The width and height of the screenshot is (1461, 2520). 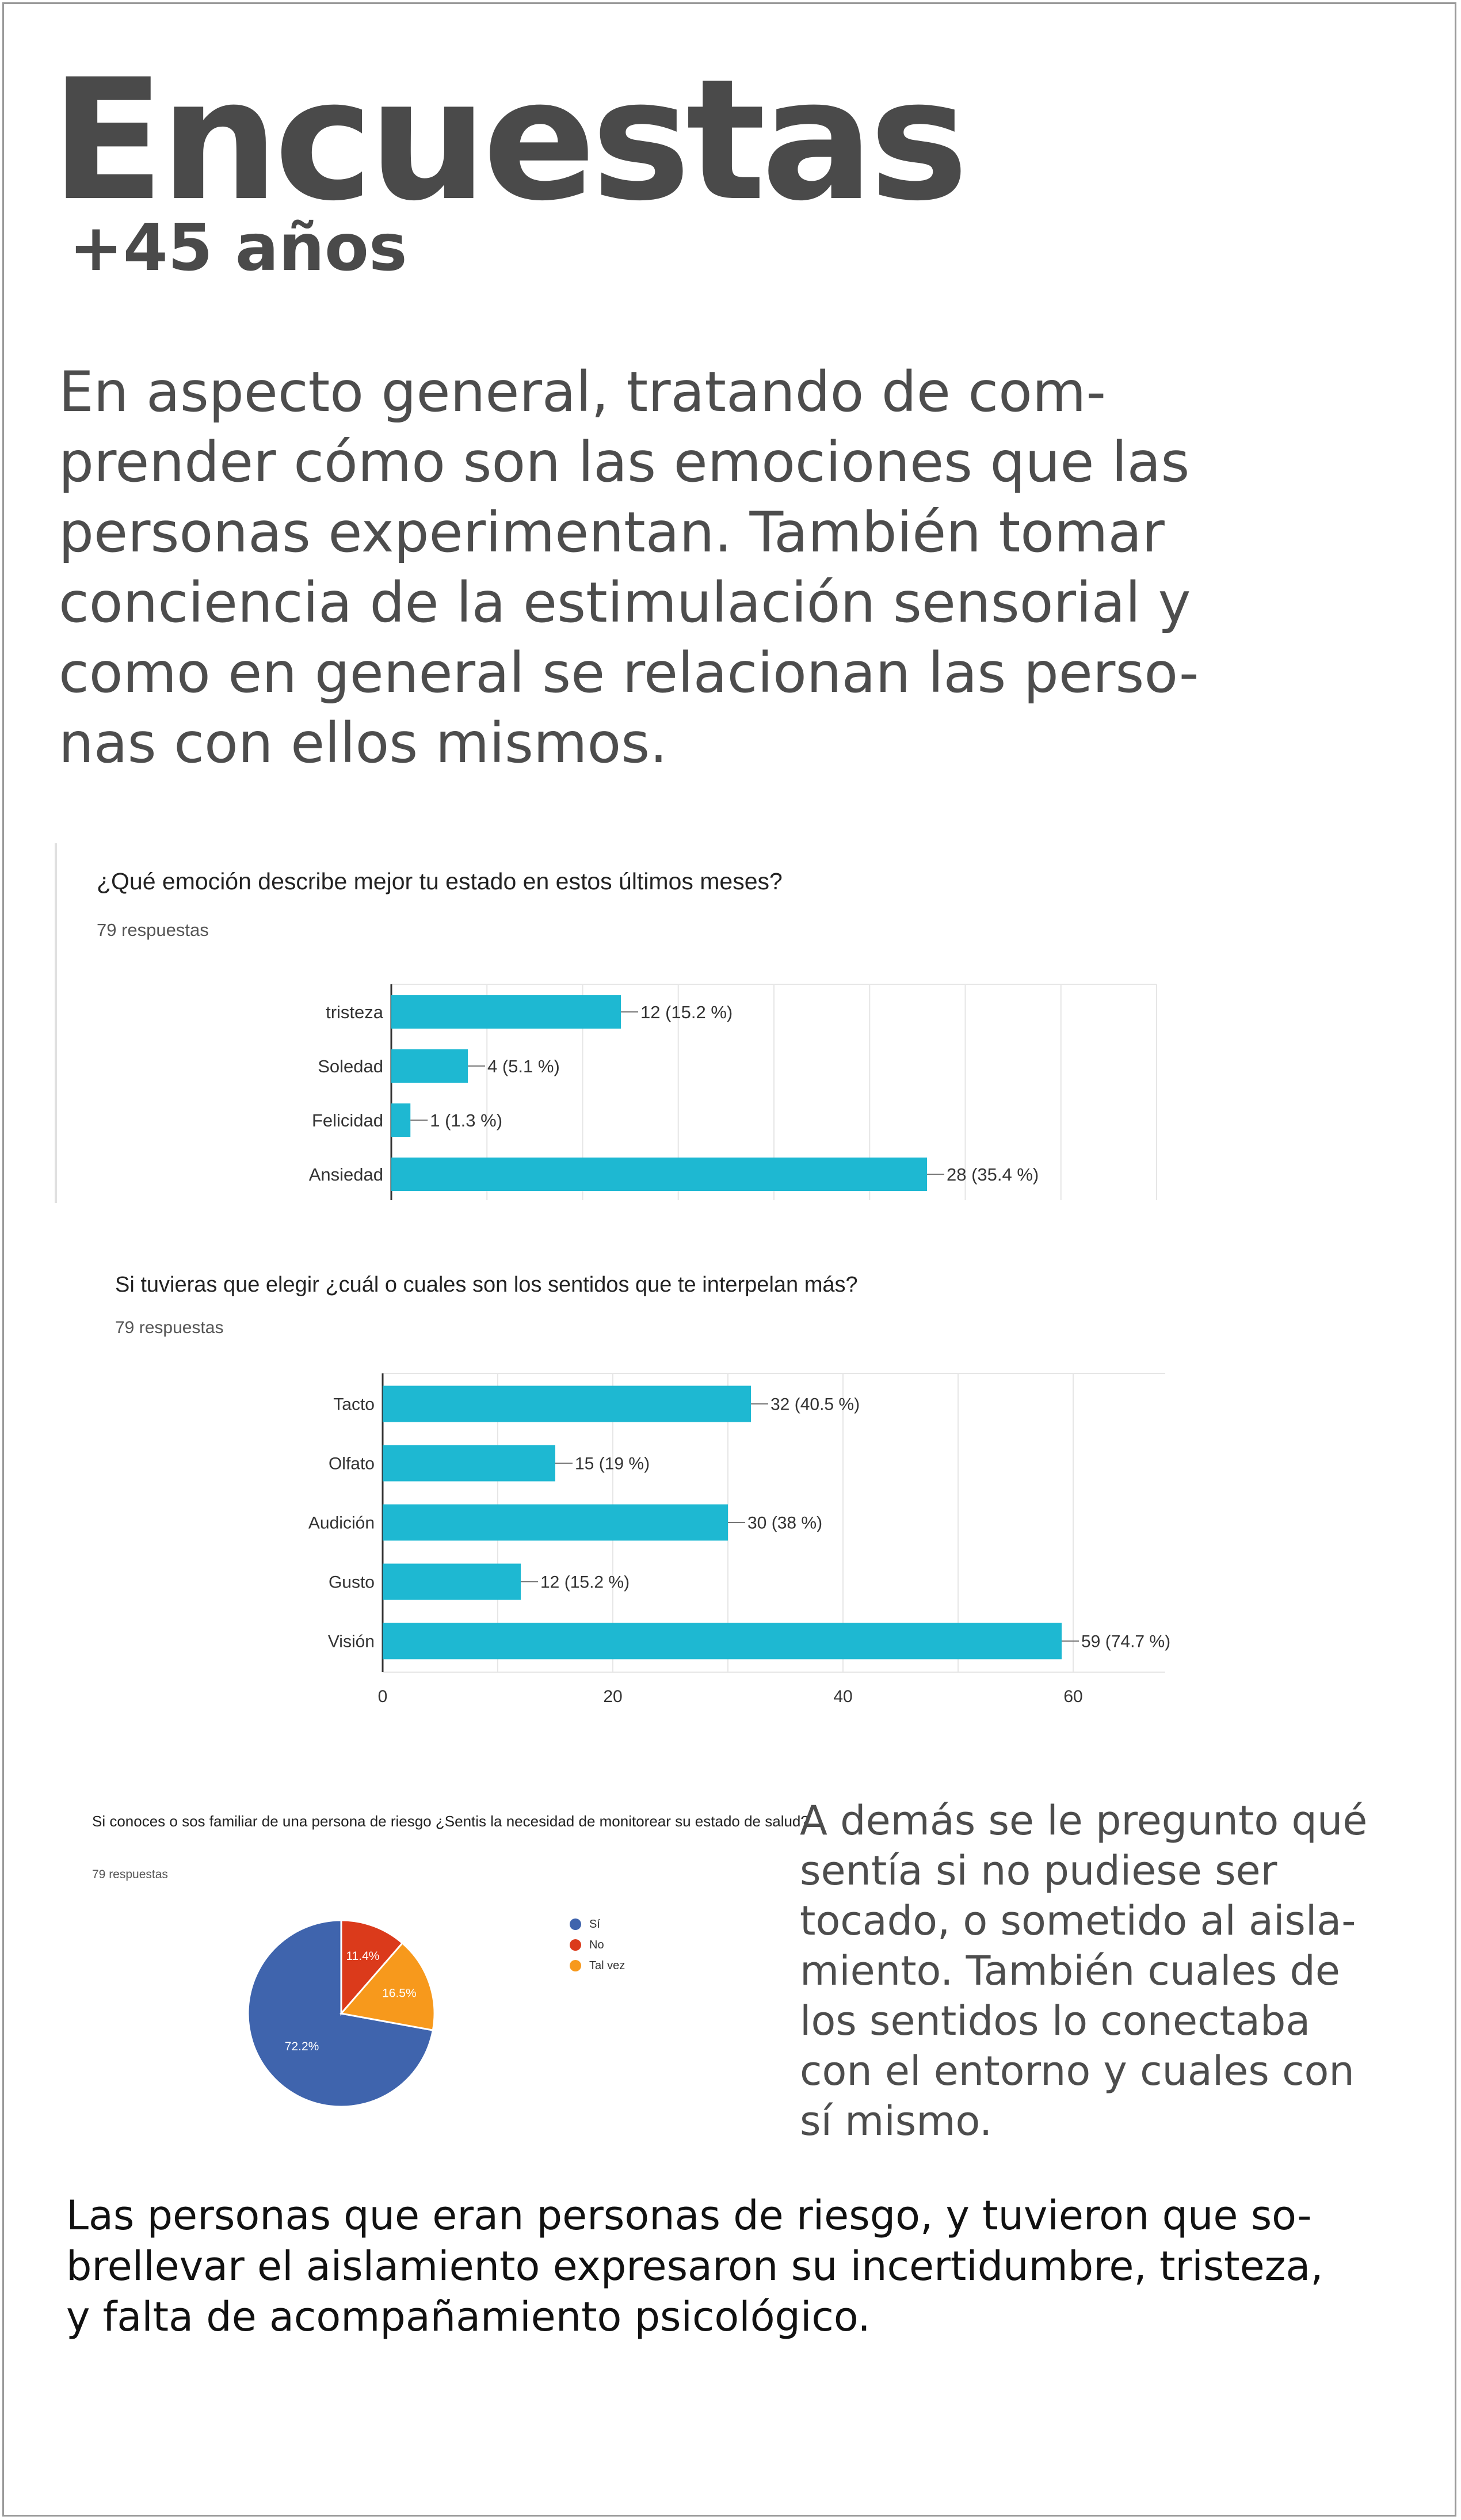 What do you see at coordinates (510, 141) in the screenshot?
I see `page-title: Encuestas` at bounding box center [510, 141].